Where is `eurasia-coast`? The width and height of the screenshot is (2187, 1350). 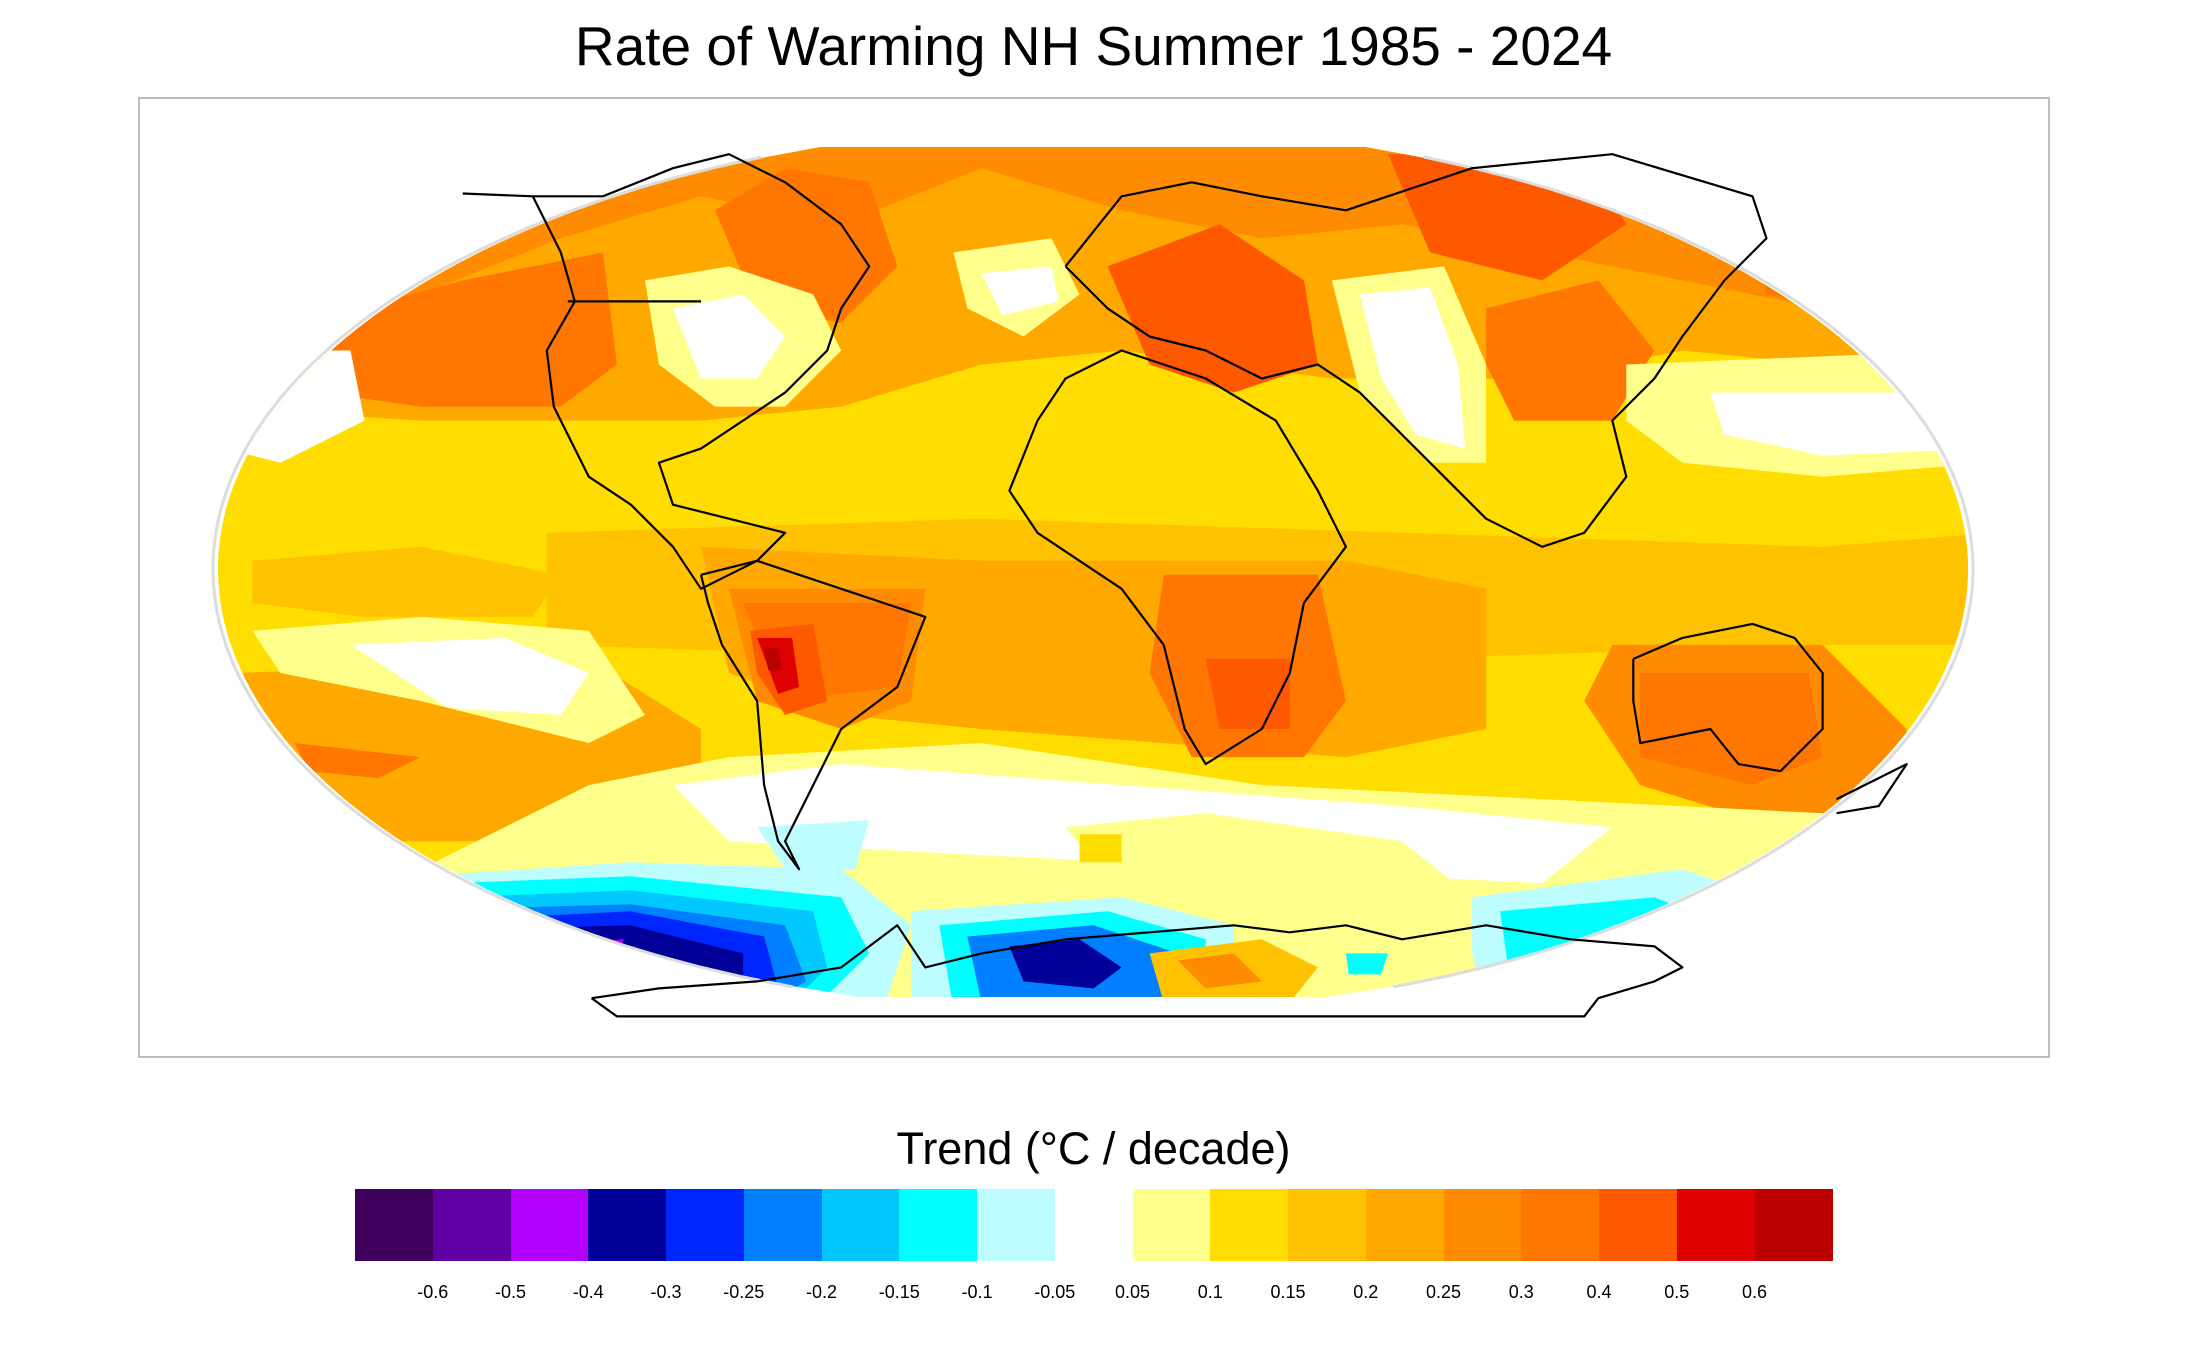 eurasia-coast is located at coordinates (1416, 350).